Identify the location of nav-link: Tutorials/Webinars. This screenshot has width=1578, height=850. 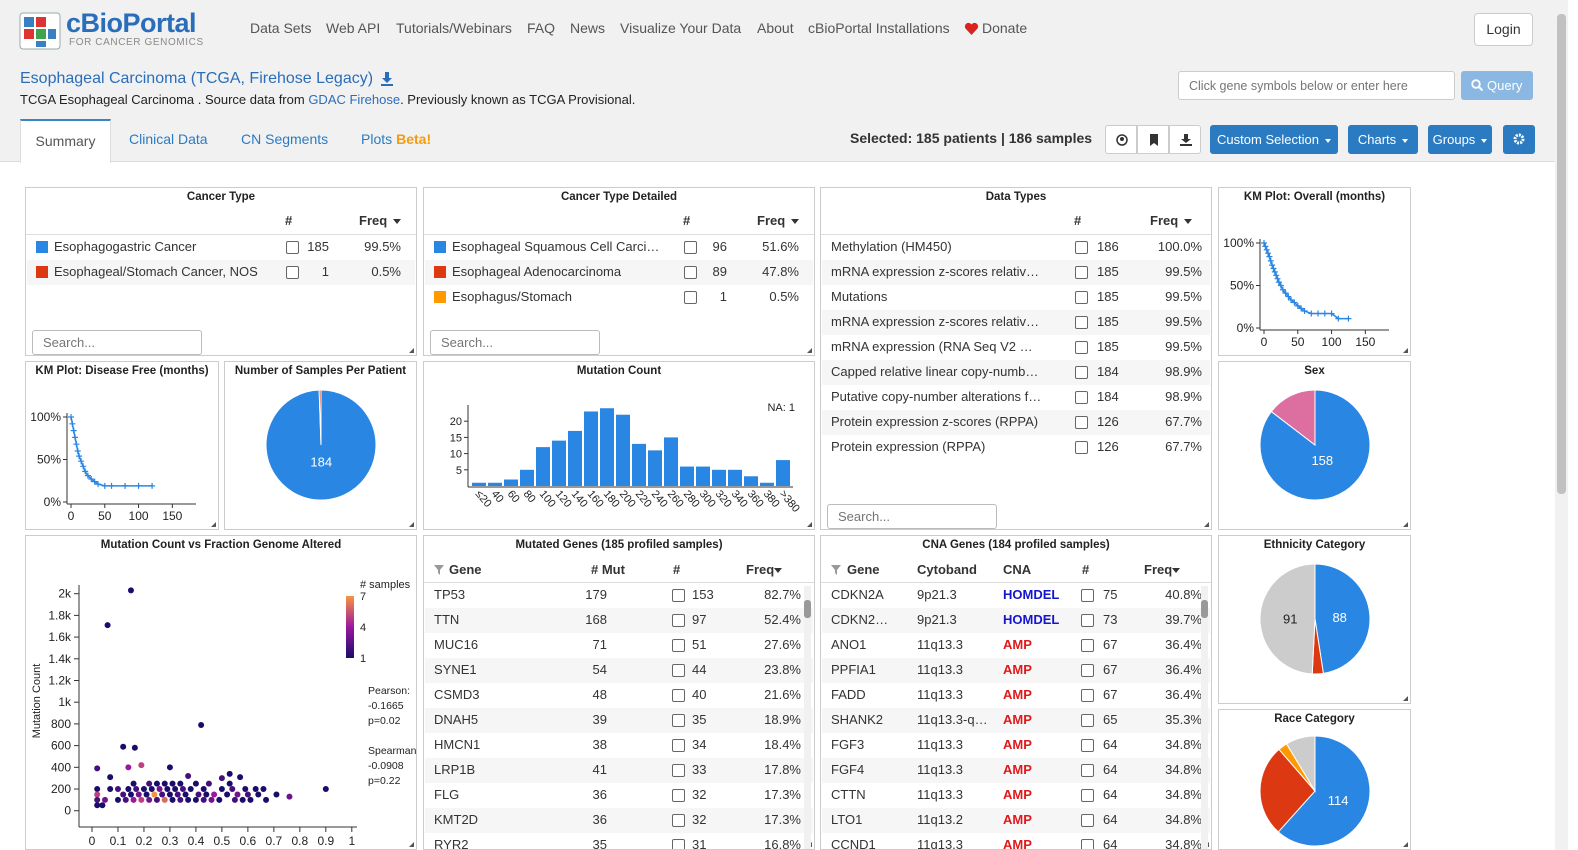
(454, 28).